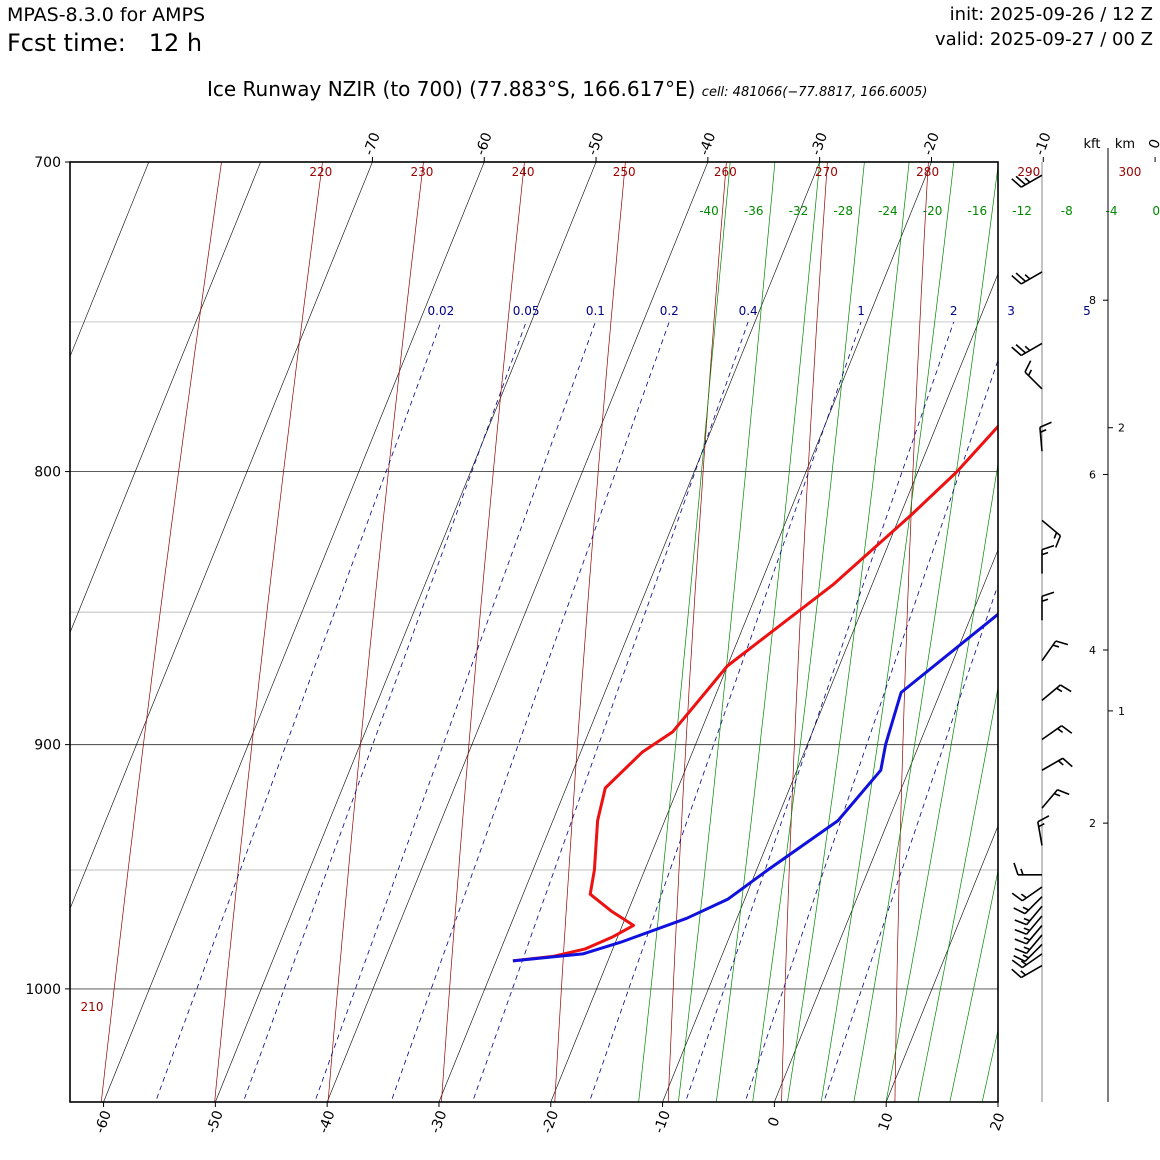  Describe the element at coordinates (1022, 211) in the screenshot. I see `moist-adiabat-label: -12` at that location.